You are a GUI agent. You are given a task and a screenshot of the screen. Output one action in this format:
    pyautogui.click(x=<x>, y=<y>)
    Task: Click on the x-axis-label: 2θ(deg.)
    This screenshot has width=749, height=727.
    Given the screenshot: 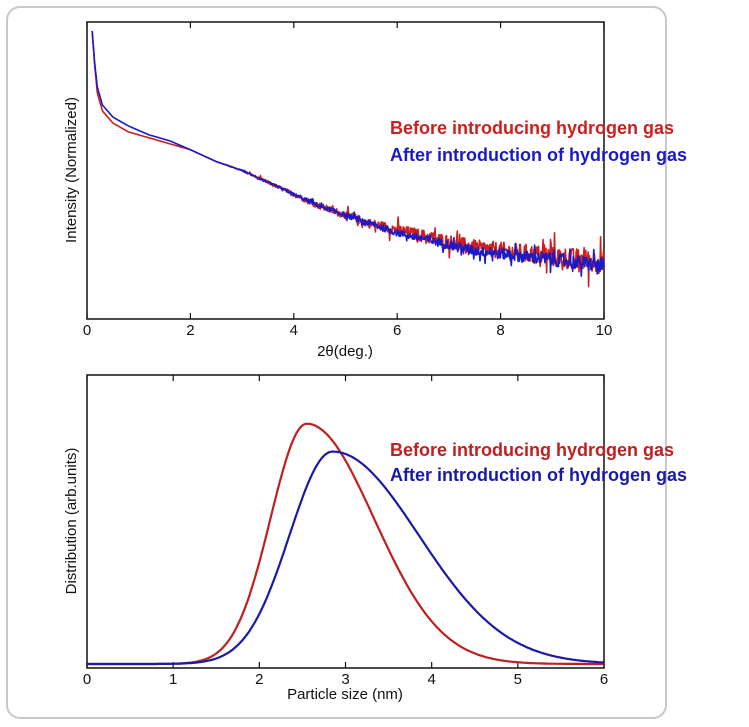 What is the action you would take?
    pyautogui.click(x=345, y=351)
    